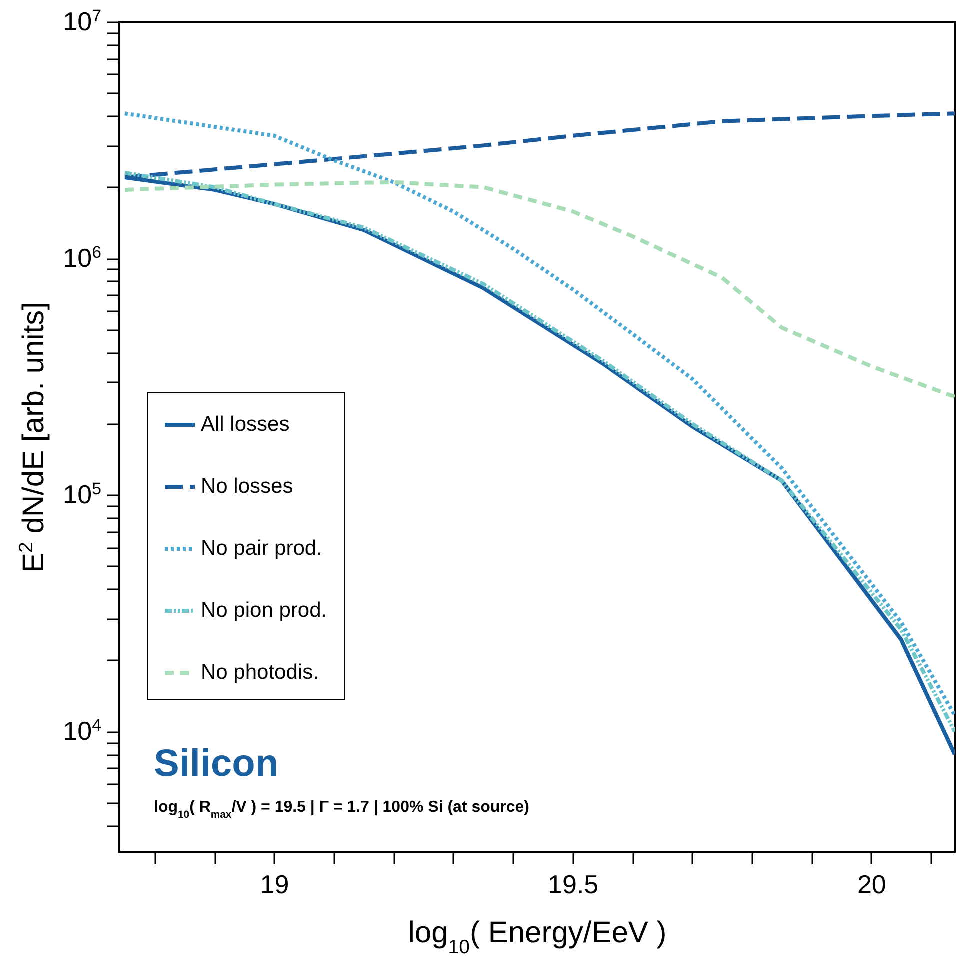 This screenshot has height=959, width=963. I want to click on annotation: Silicon, so click(216, 764).